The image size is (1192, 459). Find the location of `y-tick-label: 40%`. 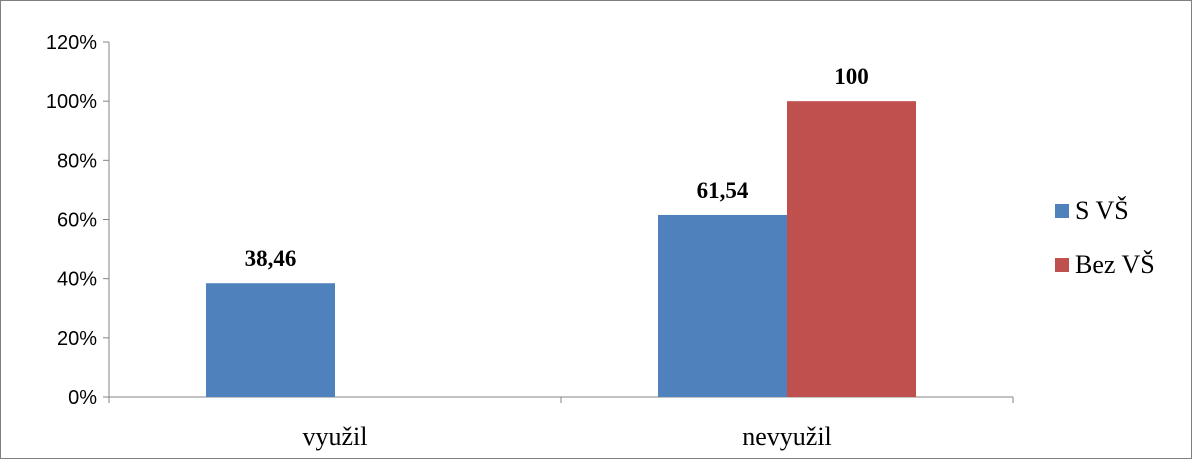

y-tick-label: 40% is located at coordinates (77, 280).